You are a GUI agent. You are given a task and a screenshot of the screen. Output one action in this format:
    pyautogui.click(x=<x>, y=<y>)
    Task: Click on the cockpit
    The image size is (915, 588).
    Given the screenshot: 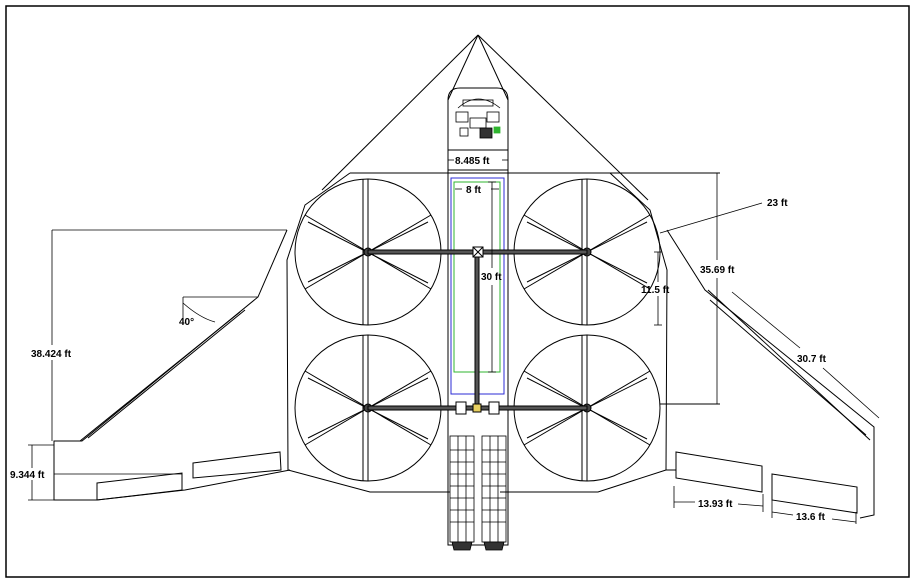 What is the action you would take?
    pyautogui.click(x=478, y=118)
    